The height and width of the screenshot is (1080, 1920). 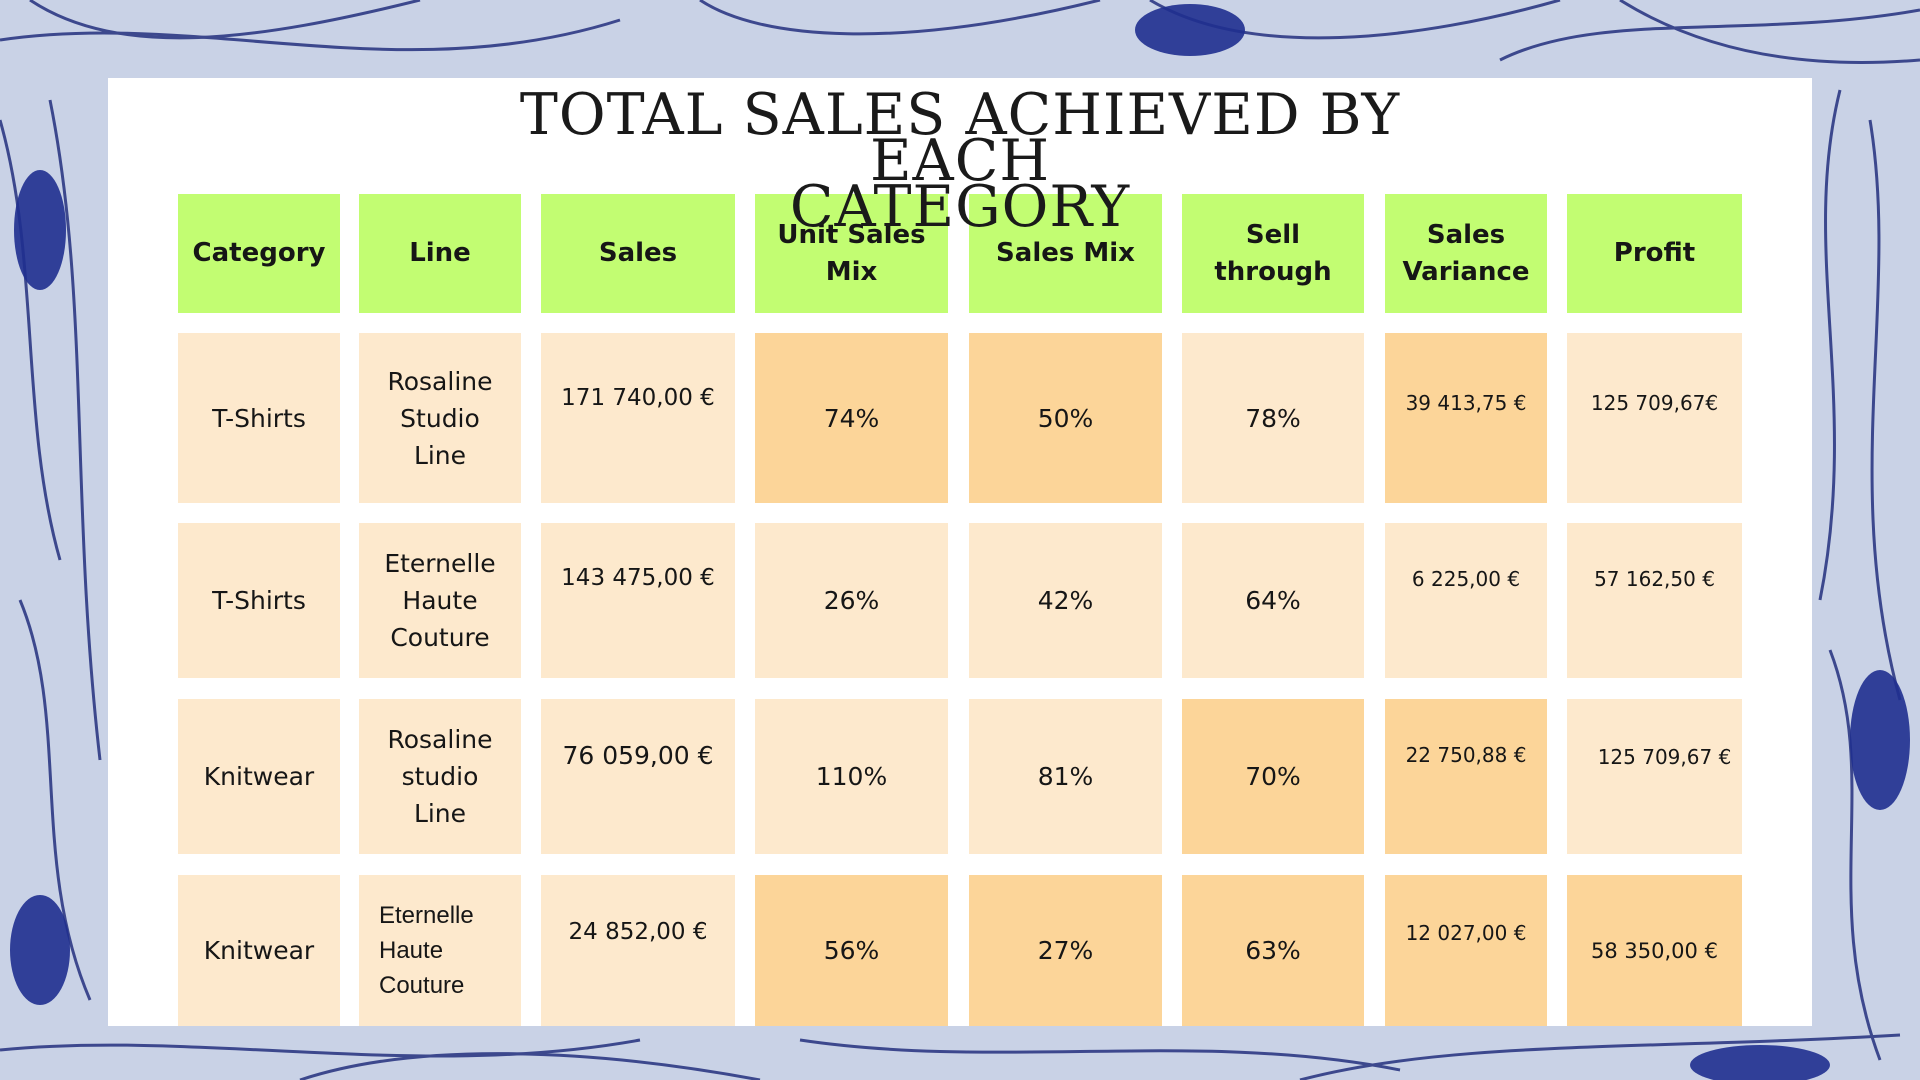 What do you see at coordinates (960, 207) in the screenshot?
I see `slide-title-line-2: CATEGORY` at bounding box center [960, 207].